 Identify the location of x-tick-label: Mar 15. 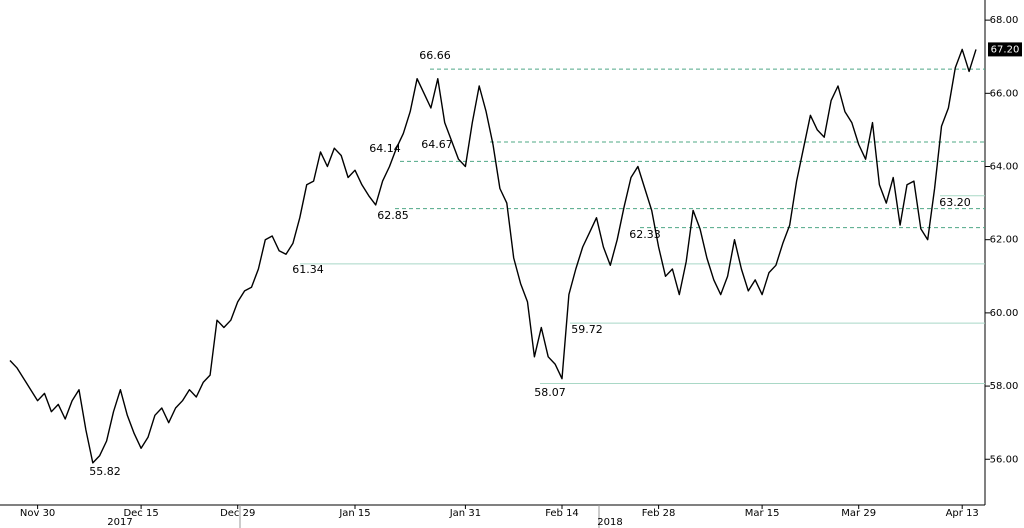
(762, 513).